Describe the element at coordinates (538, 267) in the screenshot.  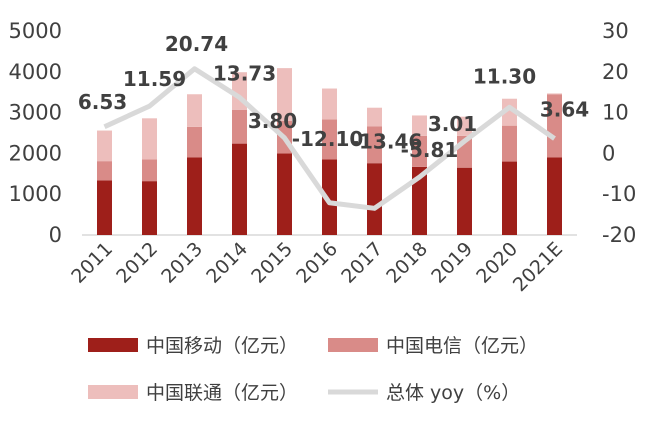
I see `category-label: 2021E` at that location.